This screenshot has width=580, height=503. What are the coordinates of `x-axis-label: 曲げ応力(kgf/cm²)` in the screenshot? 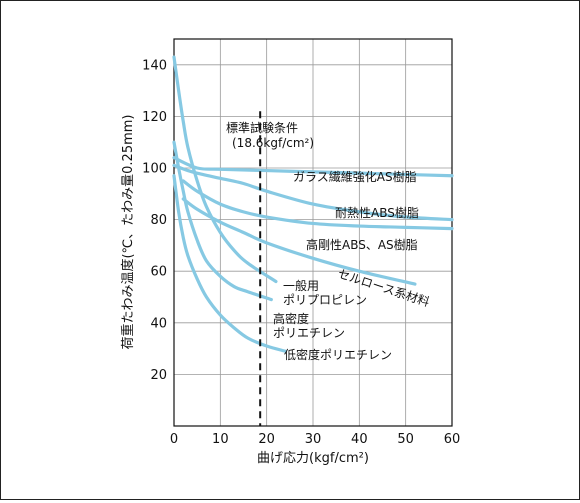 It's located at (313, 458).